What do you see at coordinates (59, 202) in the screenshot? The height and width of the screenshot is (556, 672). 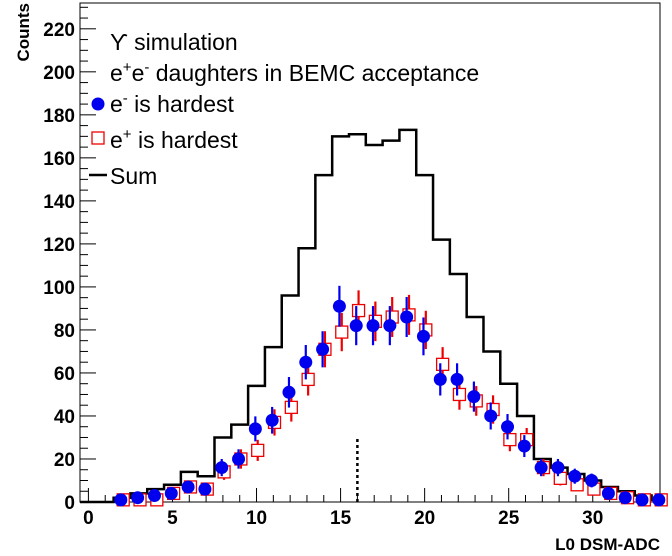 I see `y-tick-label: 140` at bounding box center [59, 202].